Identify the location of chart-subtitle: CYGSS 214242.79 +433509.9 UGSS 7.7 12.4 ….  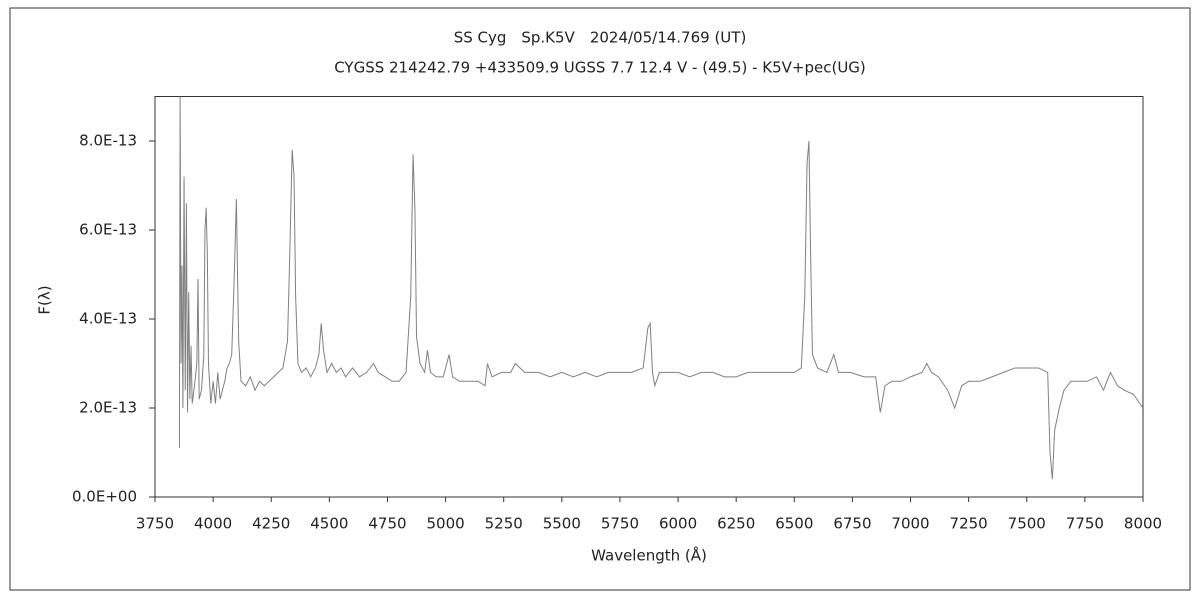
(600, 68).